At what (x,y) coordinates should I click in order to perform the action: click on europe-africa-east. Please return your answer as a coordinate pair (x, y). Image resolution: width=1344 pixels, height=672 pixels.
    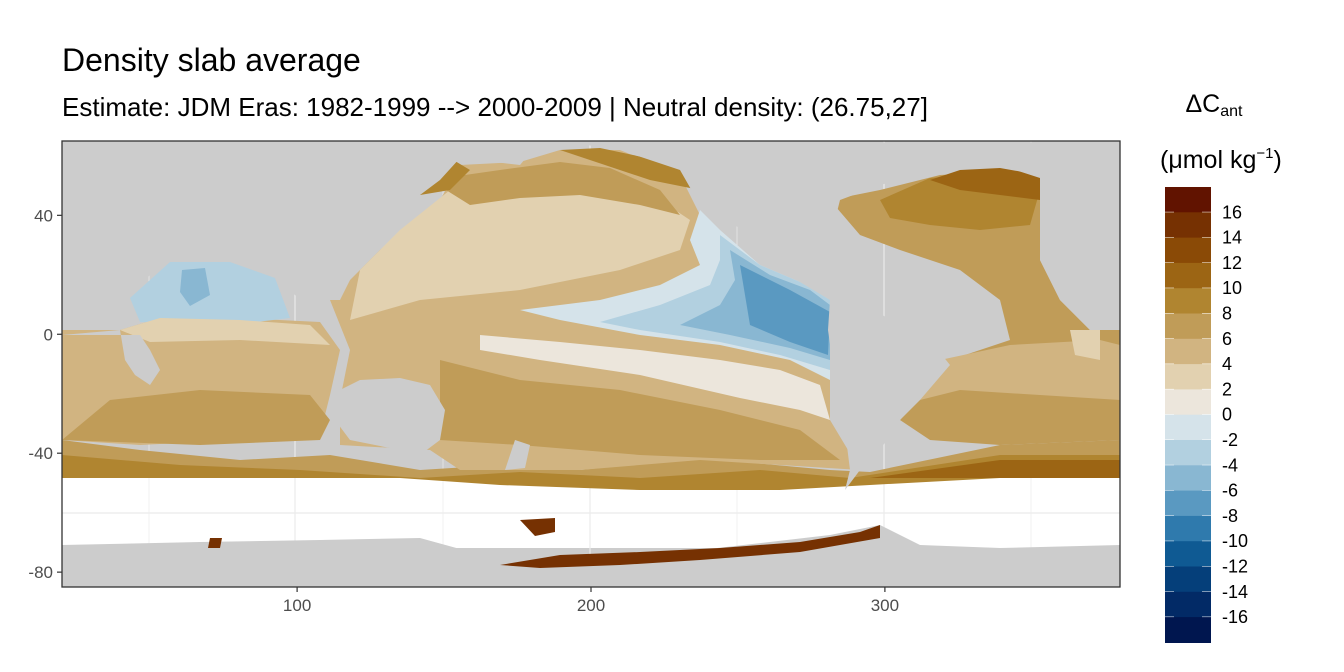
    Looking at the image, I should click on (1080, 260).